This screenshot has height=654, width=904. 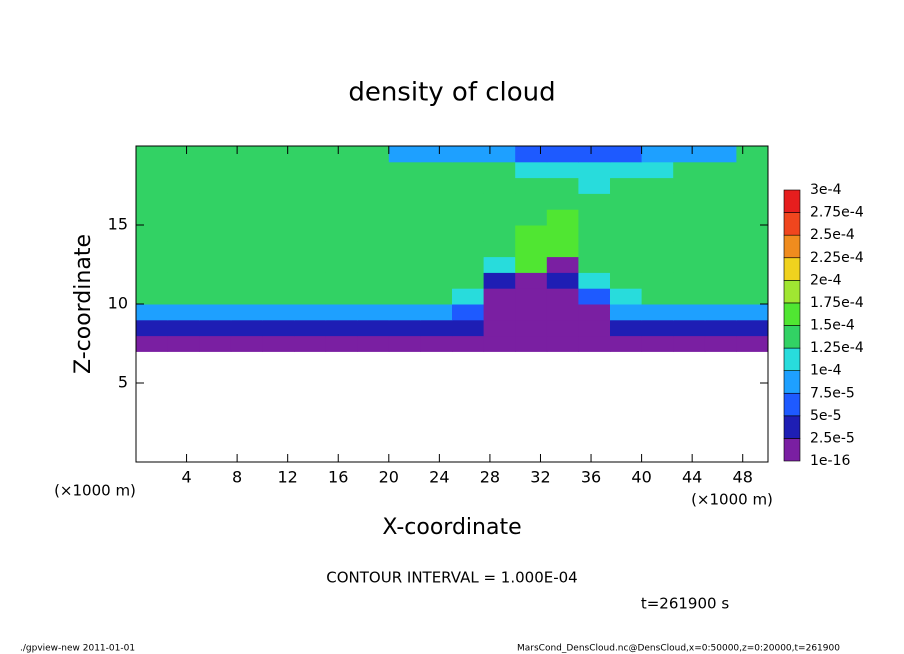 I want to click on contour-note: CONTOUR INTERVAL = 1.000E-04, so click(x=451, y=578).